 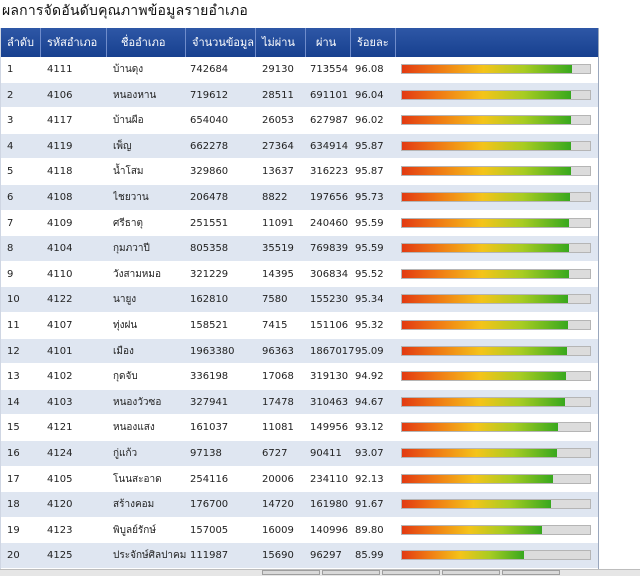 What do you see at coordinates (74, 42) in the screenshot?
I see `header-district-code: รหัสอำเภอ` at bounding box center [74, 42].